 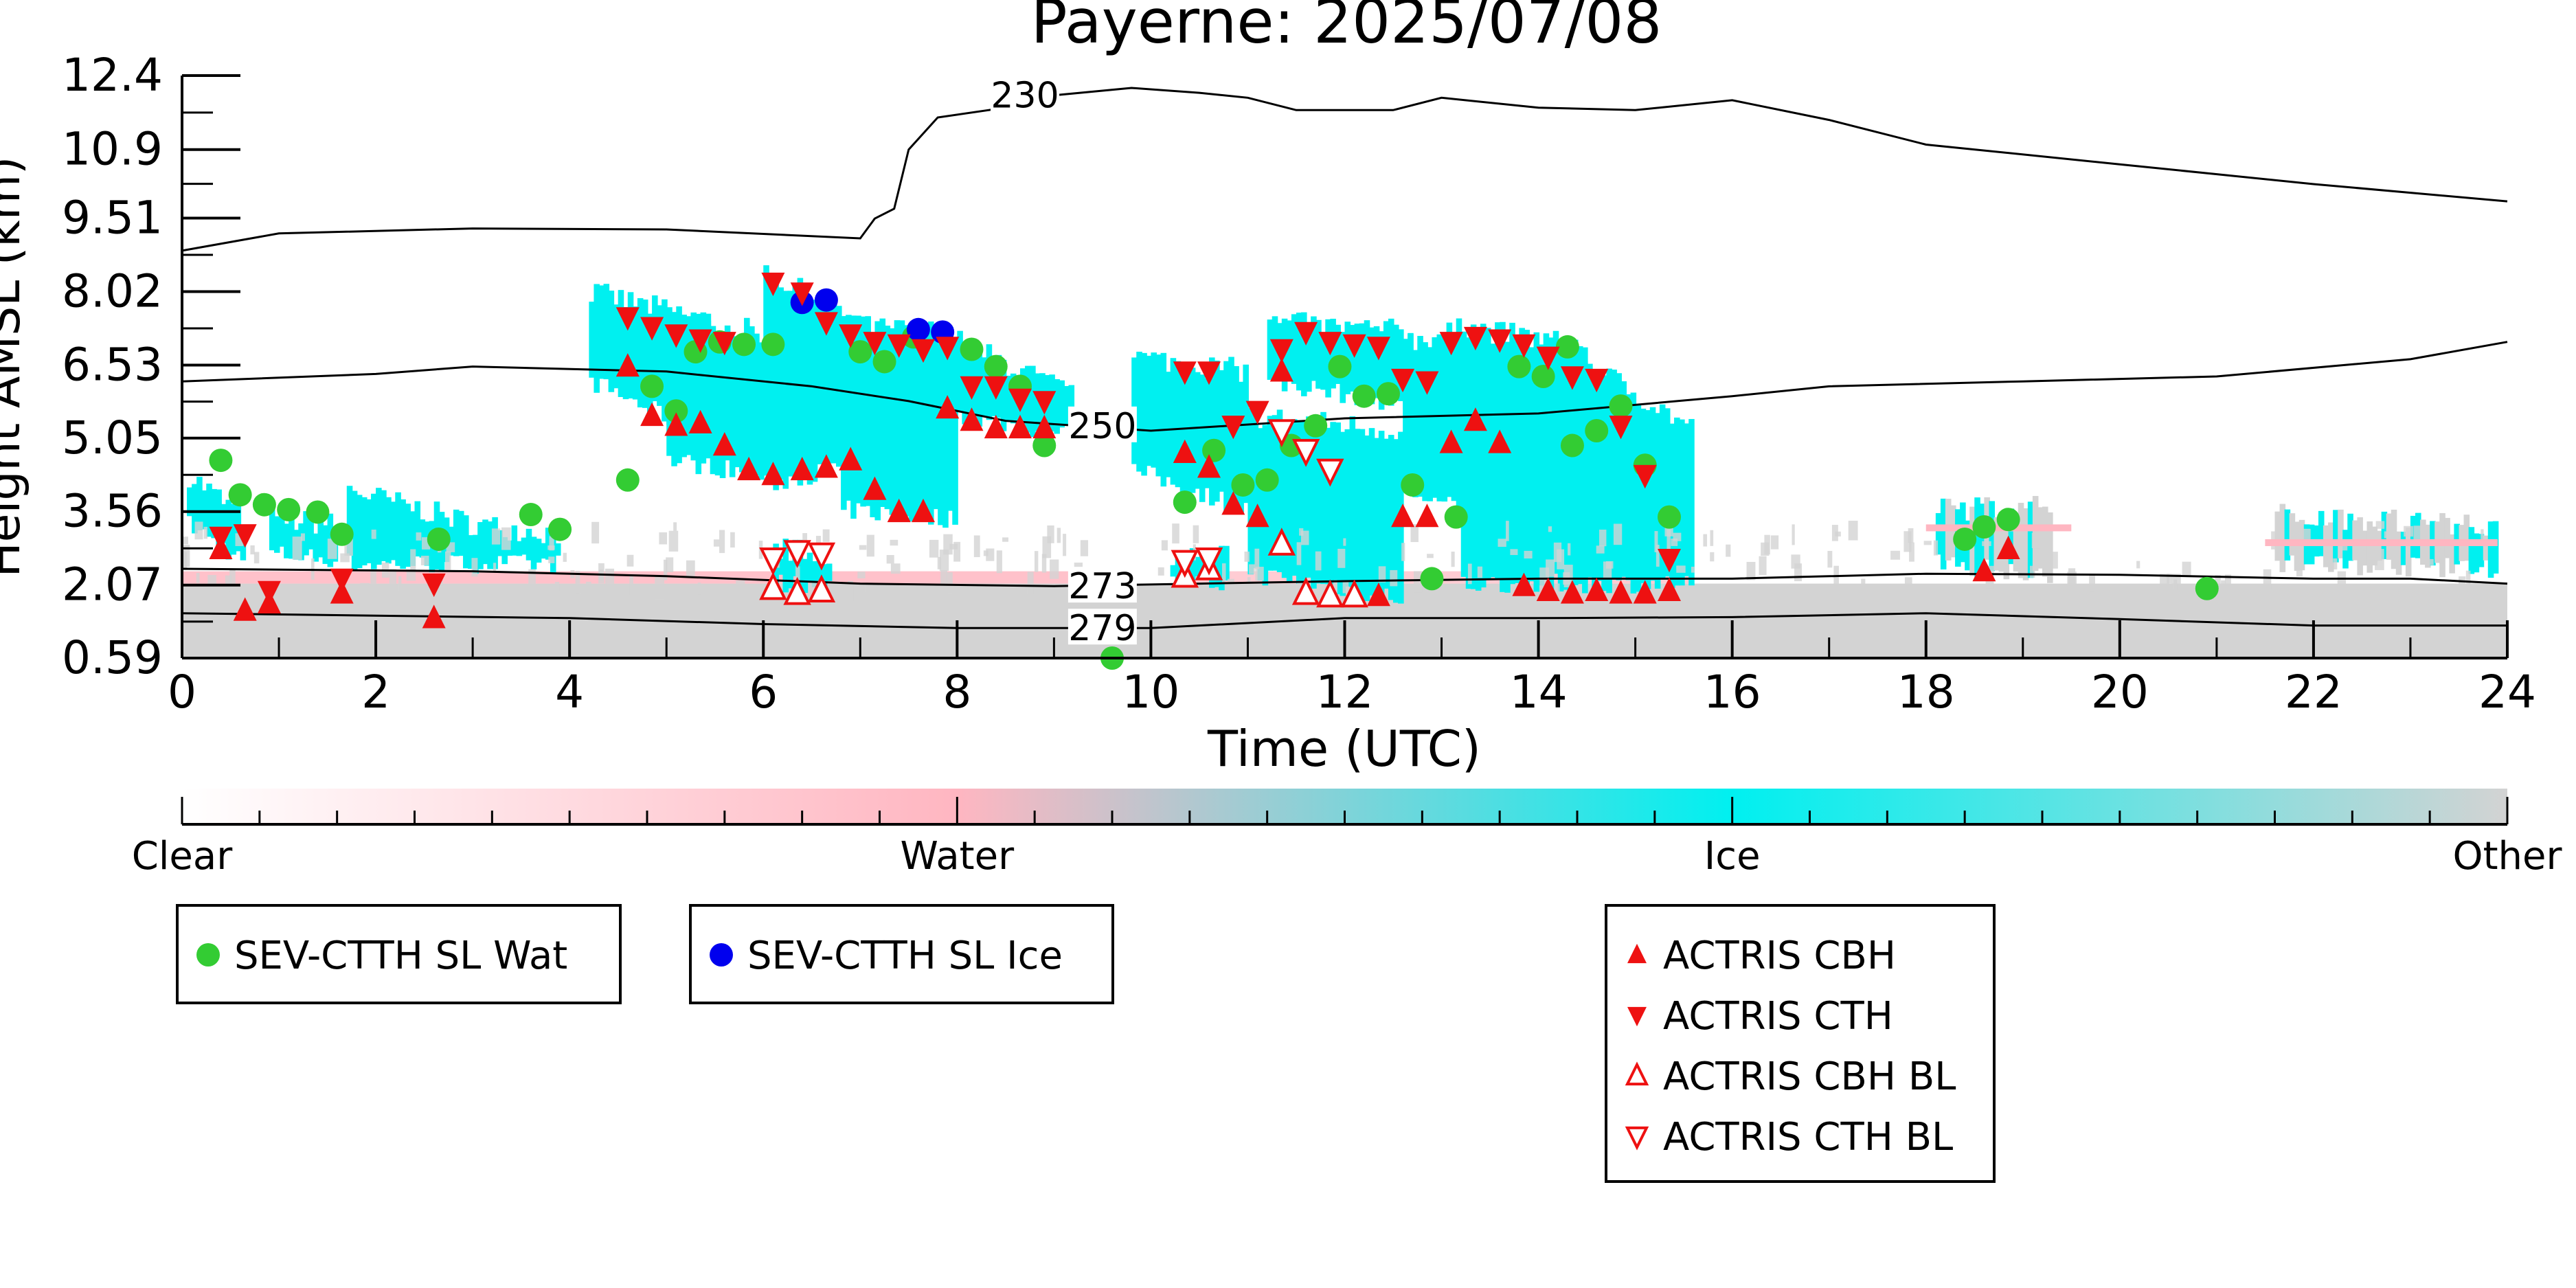 I want to click on data-point-sev-ctth-sl-ice, so click(x=918, y=329).